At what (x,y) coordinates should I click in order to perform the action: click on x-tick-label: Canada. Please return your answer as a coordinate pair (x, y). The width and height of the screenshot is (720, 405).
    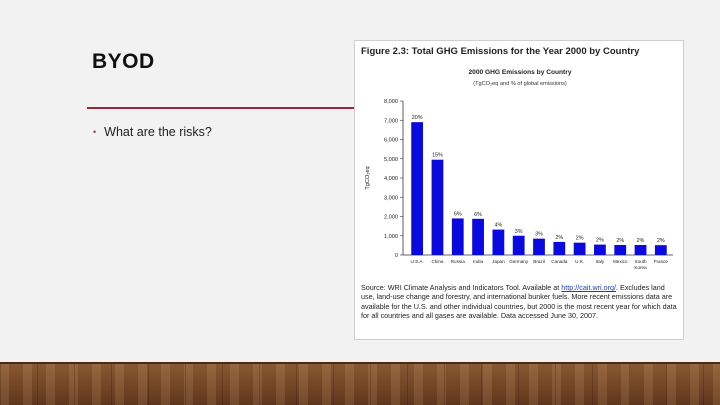
    Looking at the image, I should click on (559, 261).